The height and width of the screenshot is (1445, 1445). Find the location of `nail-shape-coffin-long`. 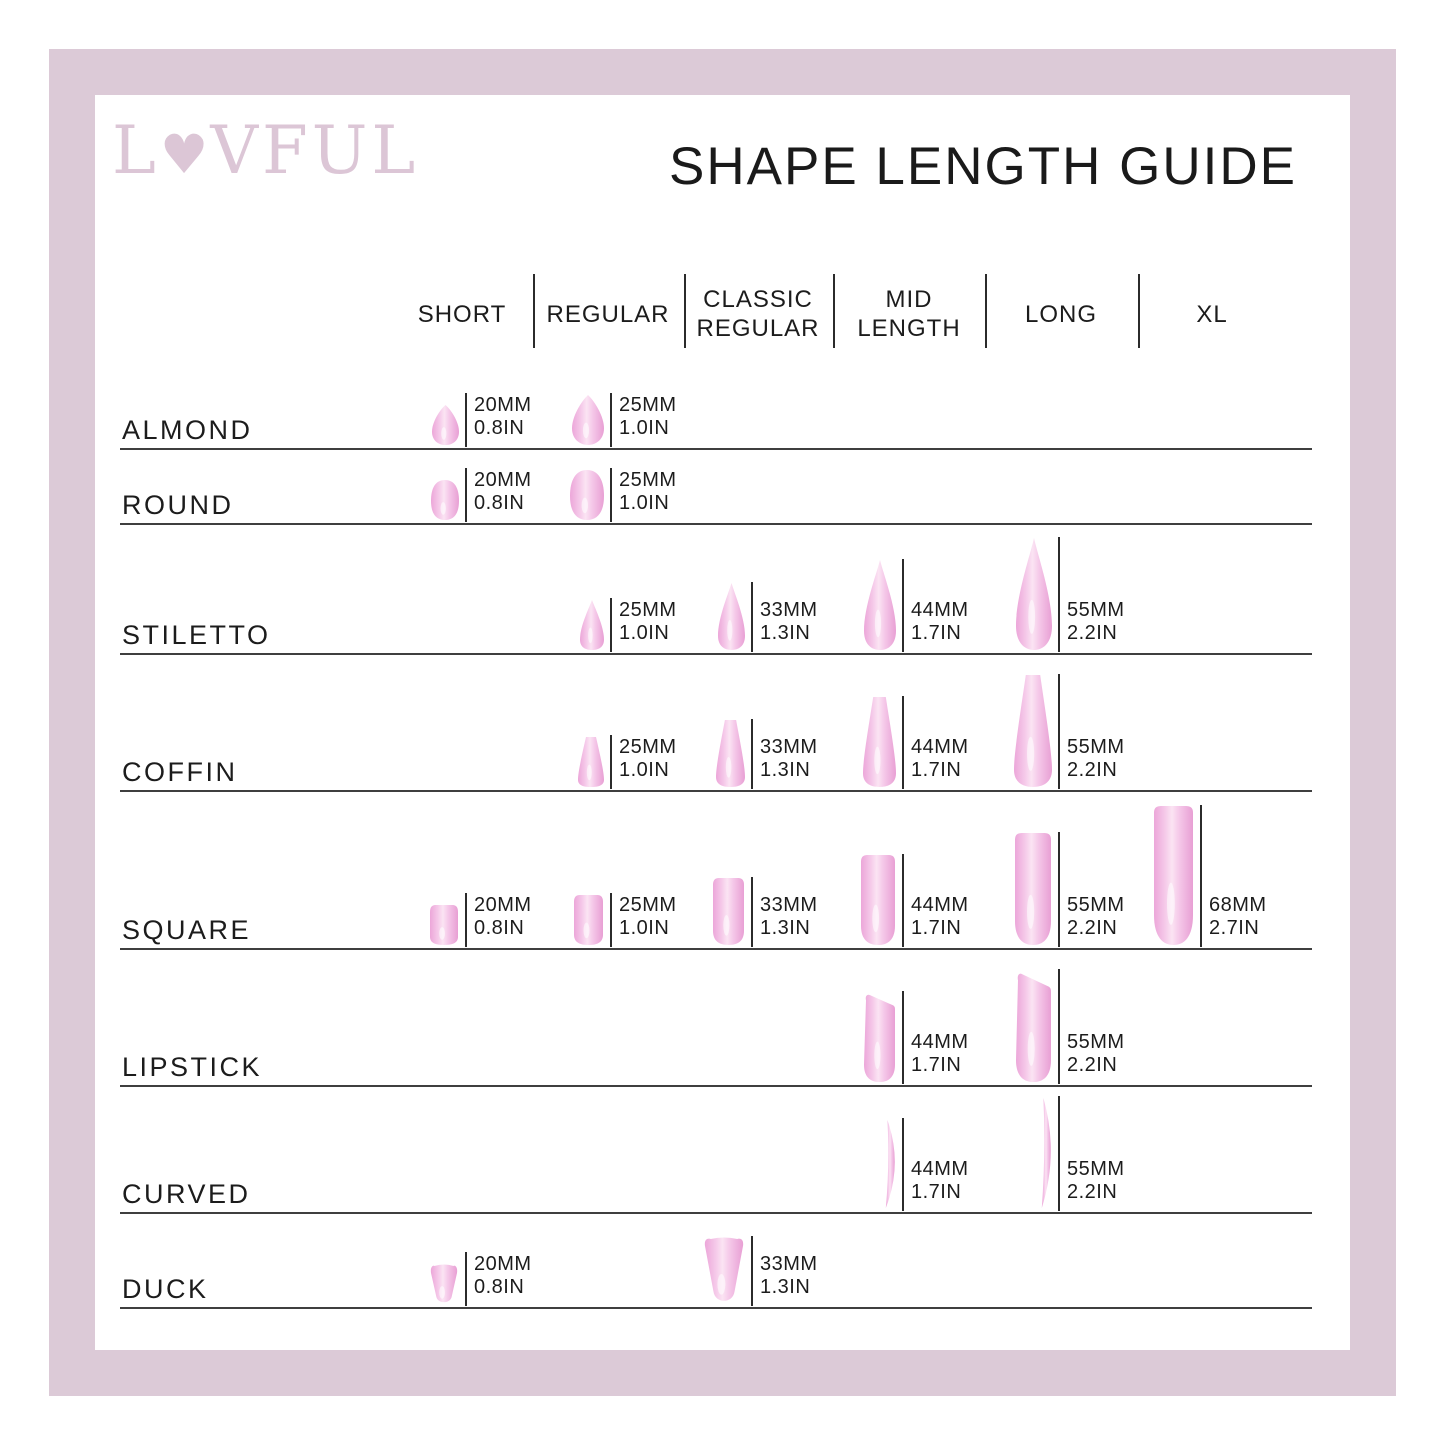

nail-shape-coffin-long is located at coordinates (1033, 731).